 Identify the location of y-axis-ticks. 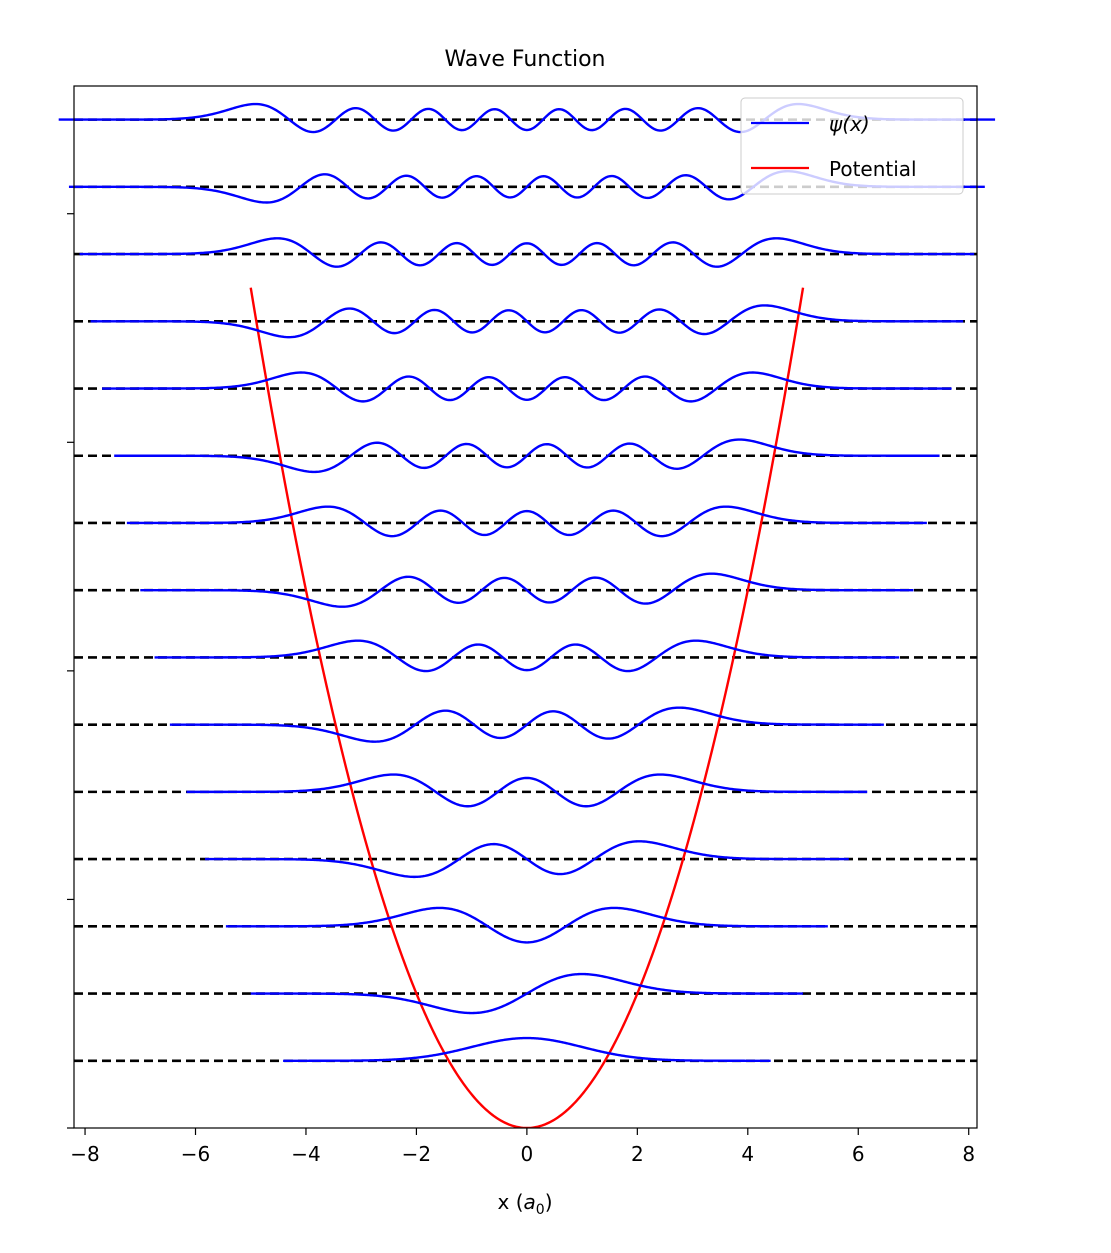
(70, 671).